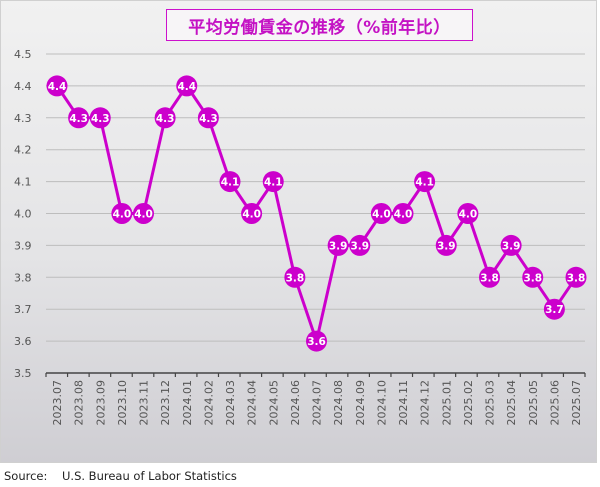 This screenshot has width=600, height=487. I want to click on y-tick-label: 3.5, so click(23, 373).